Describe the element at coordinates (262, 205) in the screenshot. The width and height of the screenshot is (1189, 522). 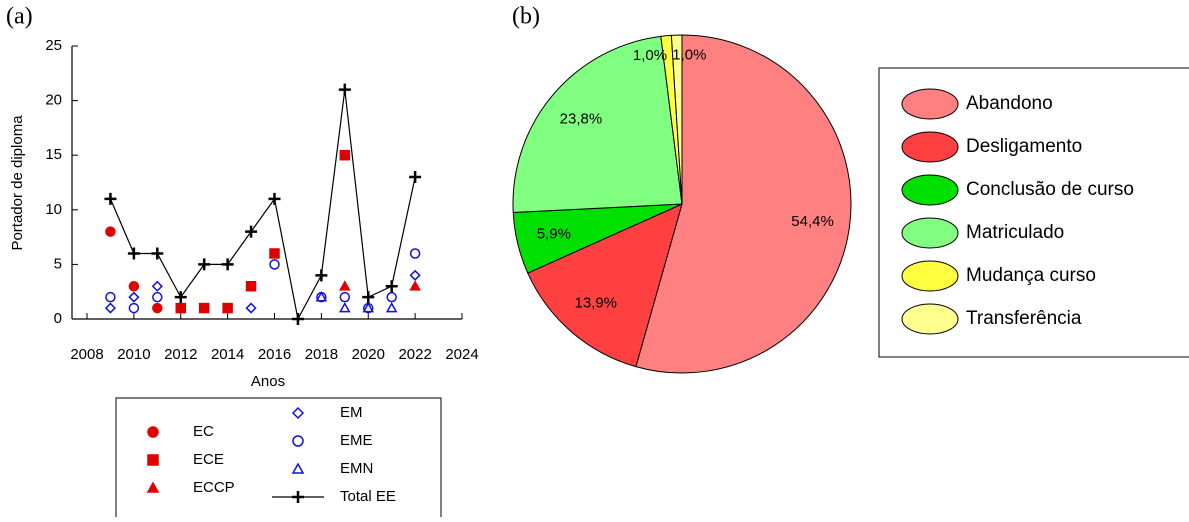
I see `series-line` at that location.